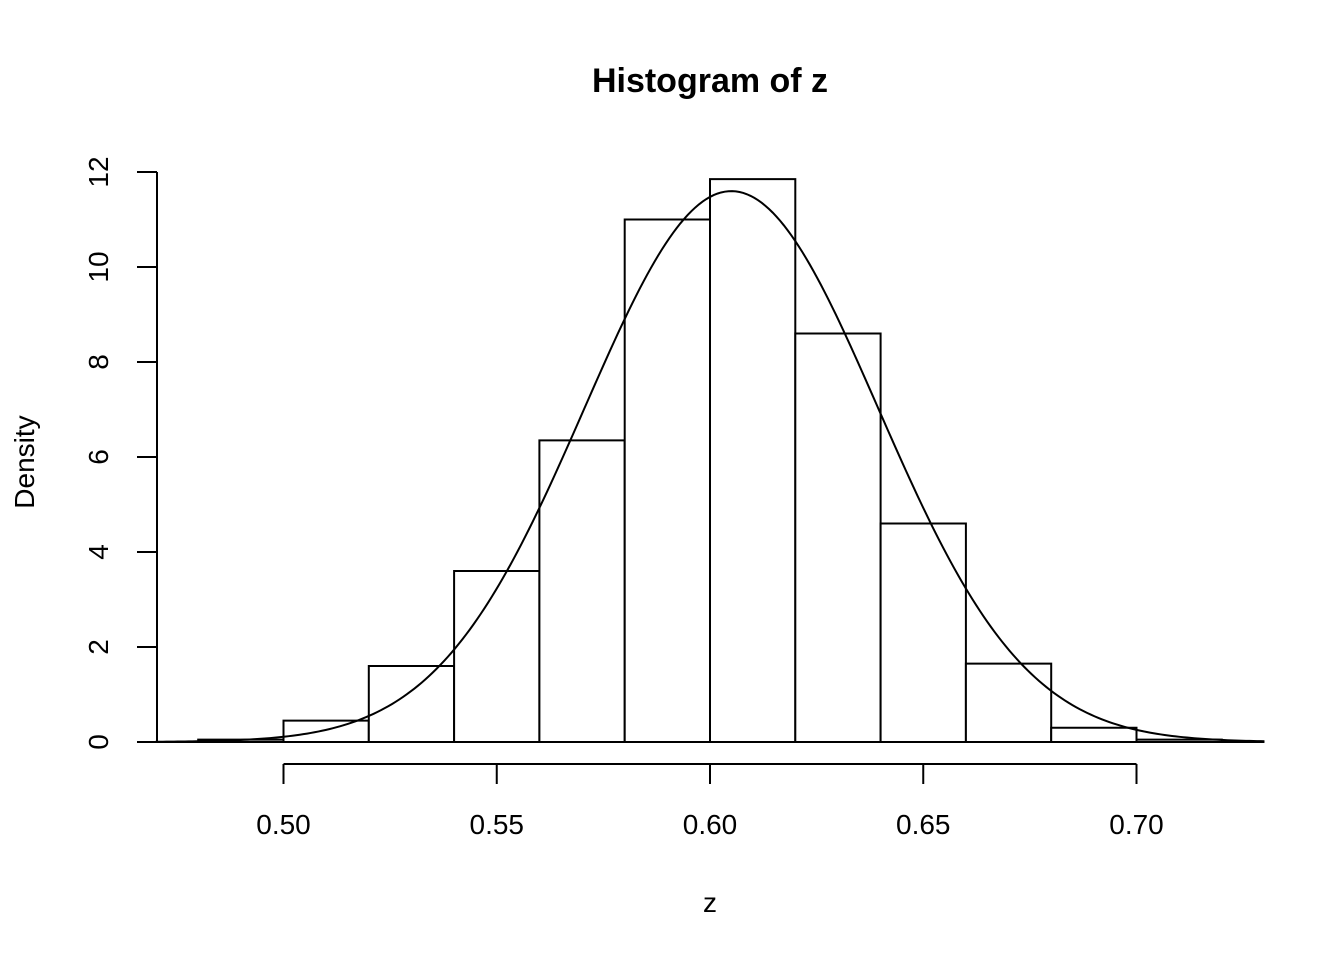 This screenshot has height=960, width=1344. I want to click on y-tick-label-4: 8, so click(98, 362).